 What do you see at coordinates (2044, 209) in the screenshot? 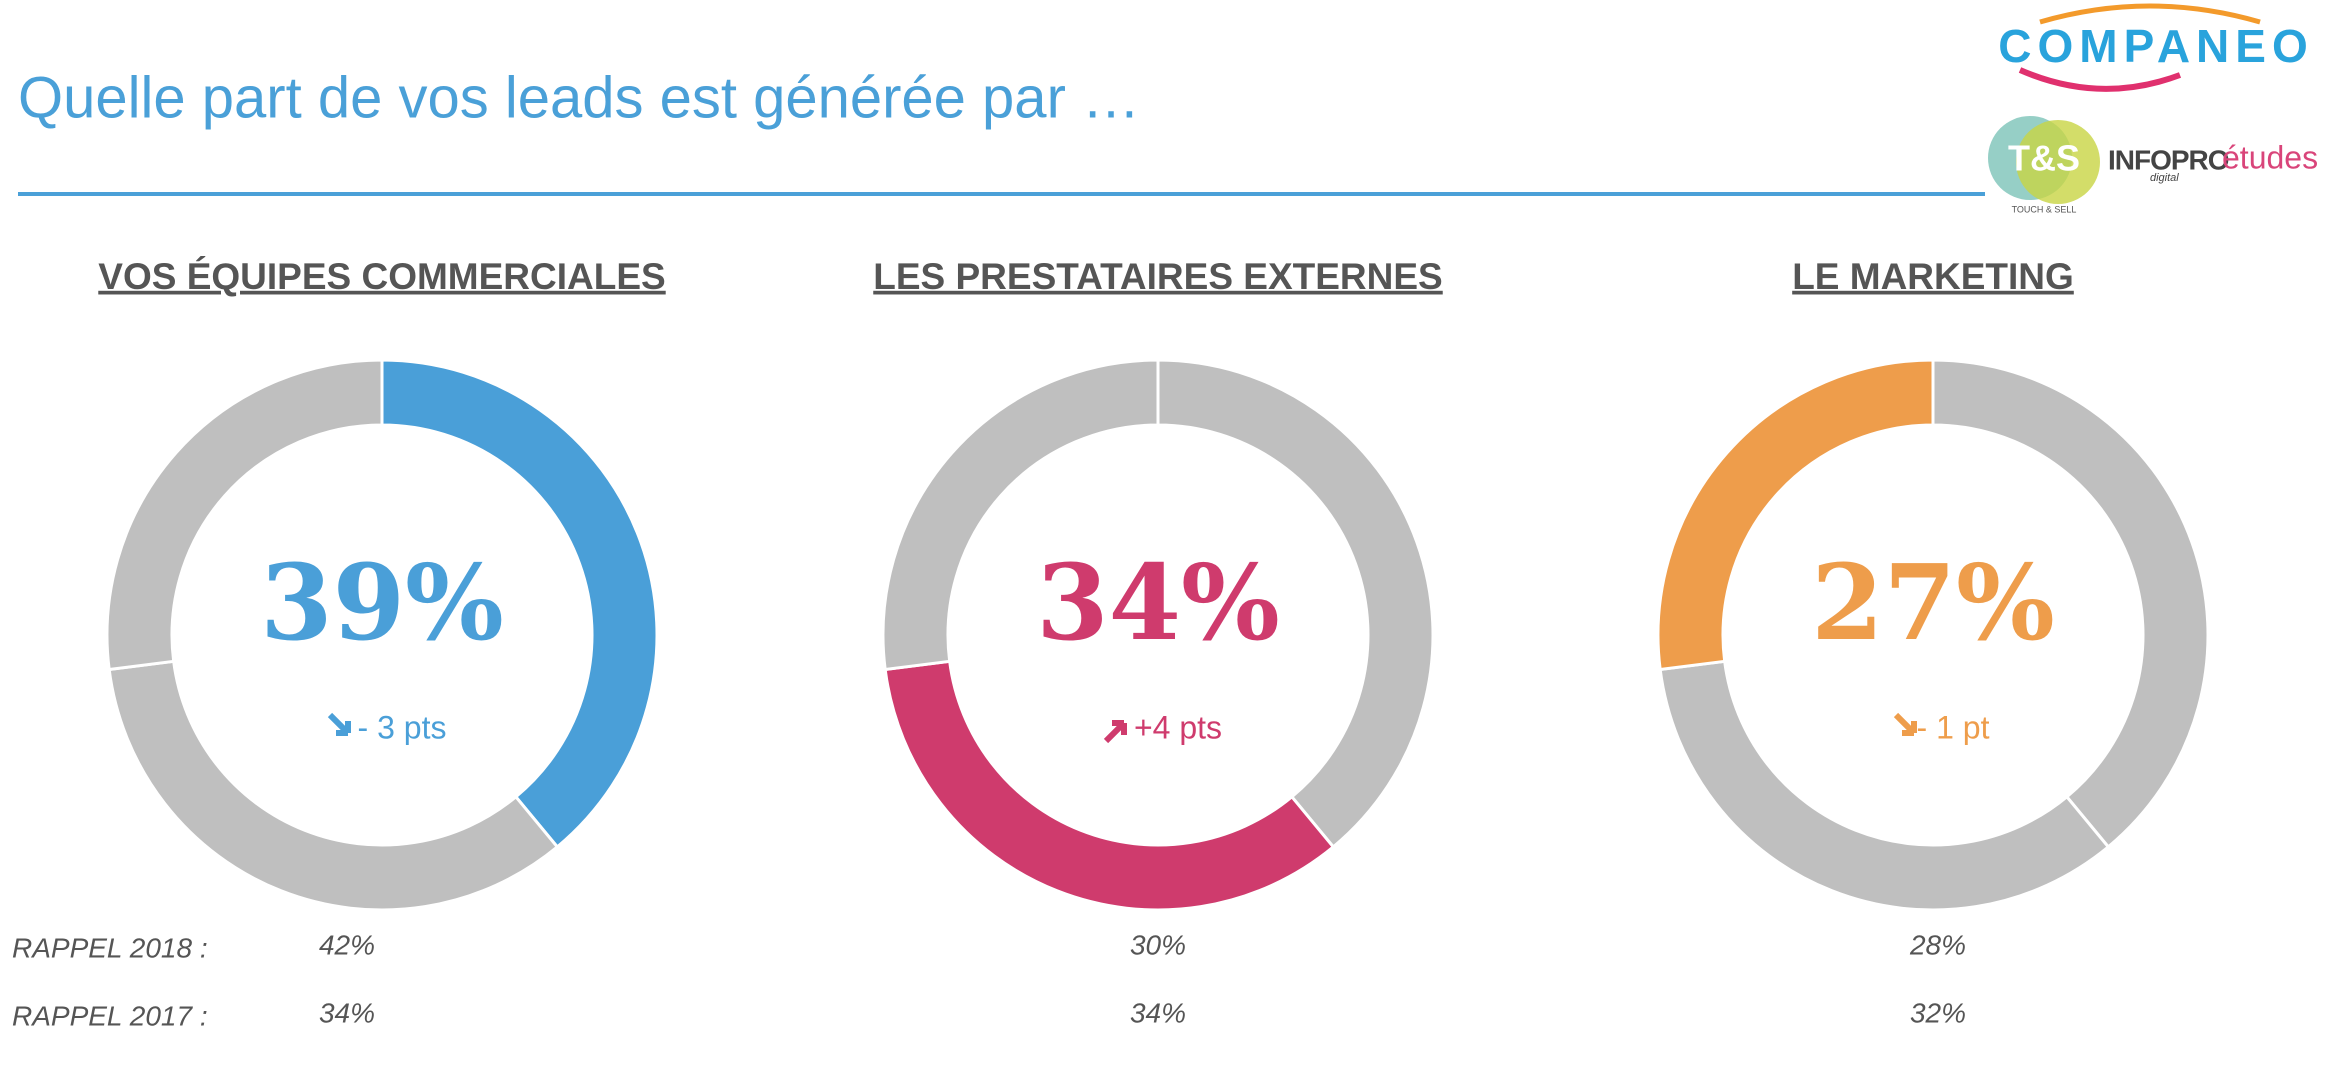
I see `logo-ts-sub: TOUCH & SELL` at bounding box center [2044, 209].